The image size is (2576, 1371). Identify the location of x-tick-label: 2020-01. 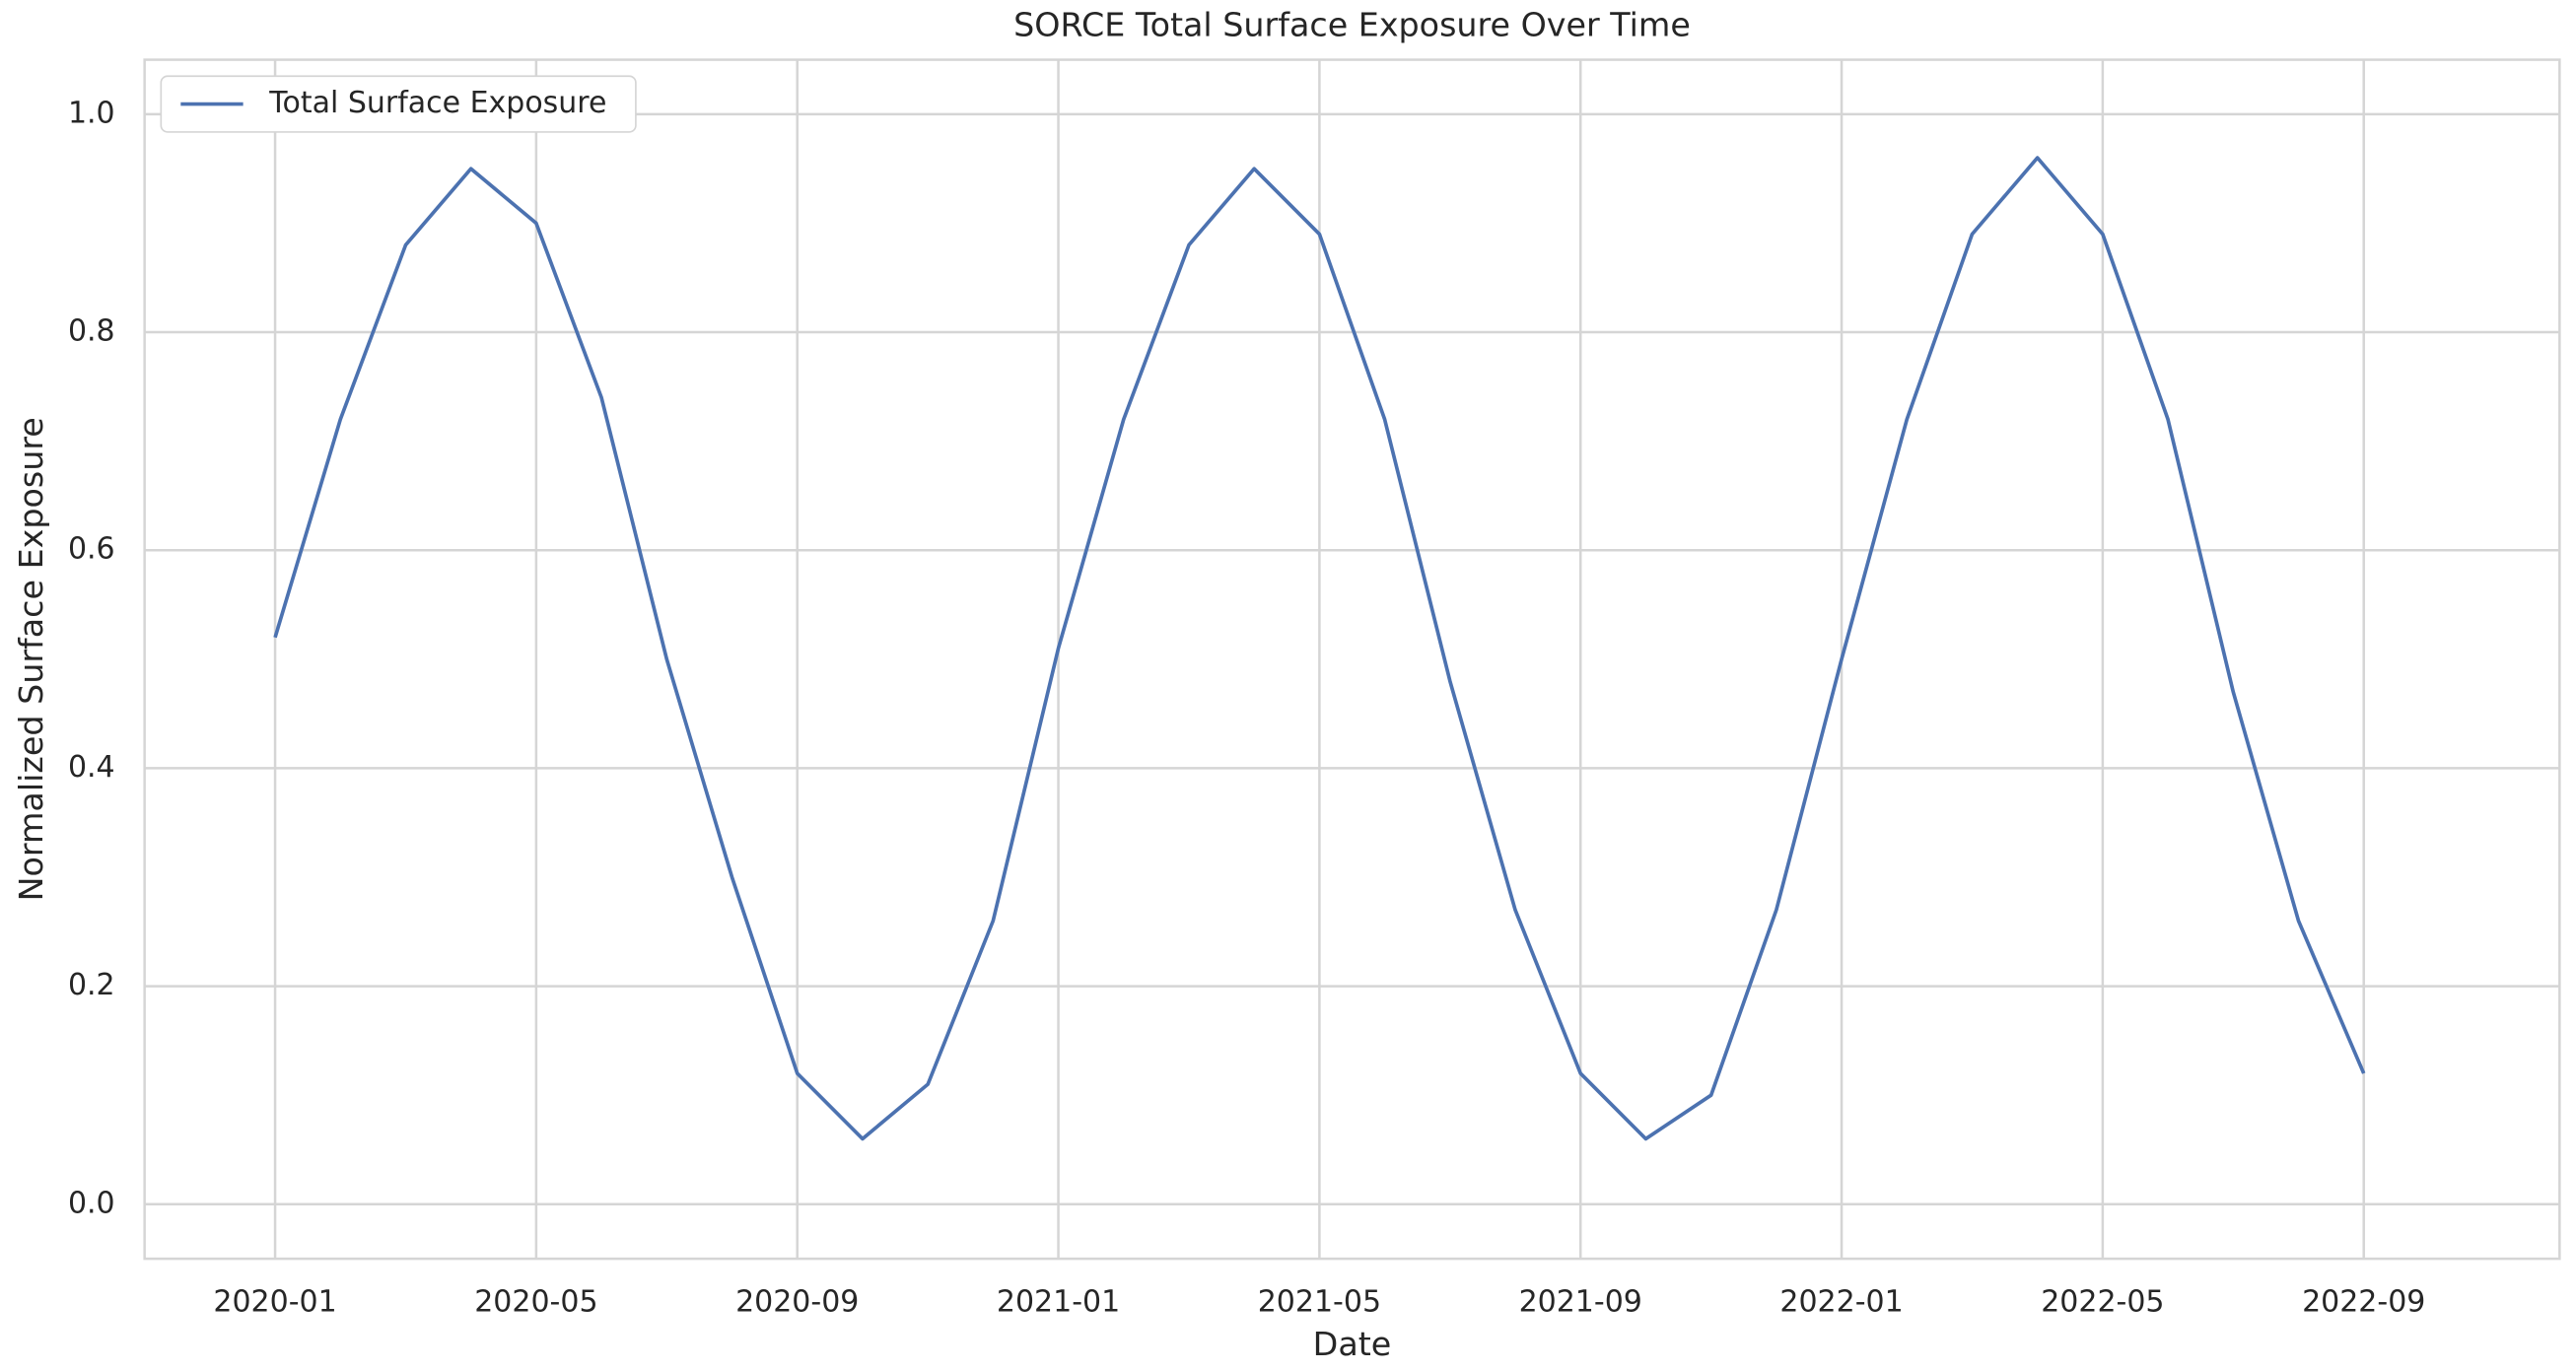
(274, 1302).